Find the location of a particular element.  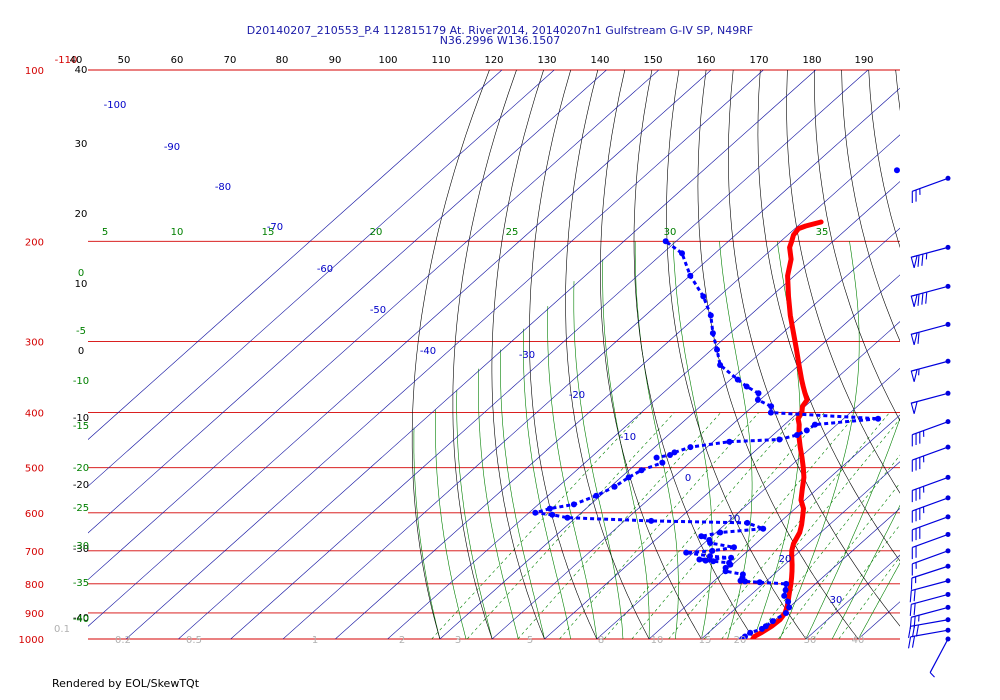

pressure-label-300: 300 is located at coordinates (34, 342).